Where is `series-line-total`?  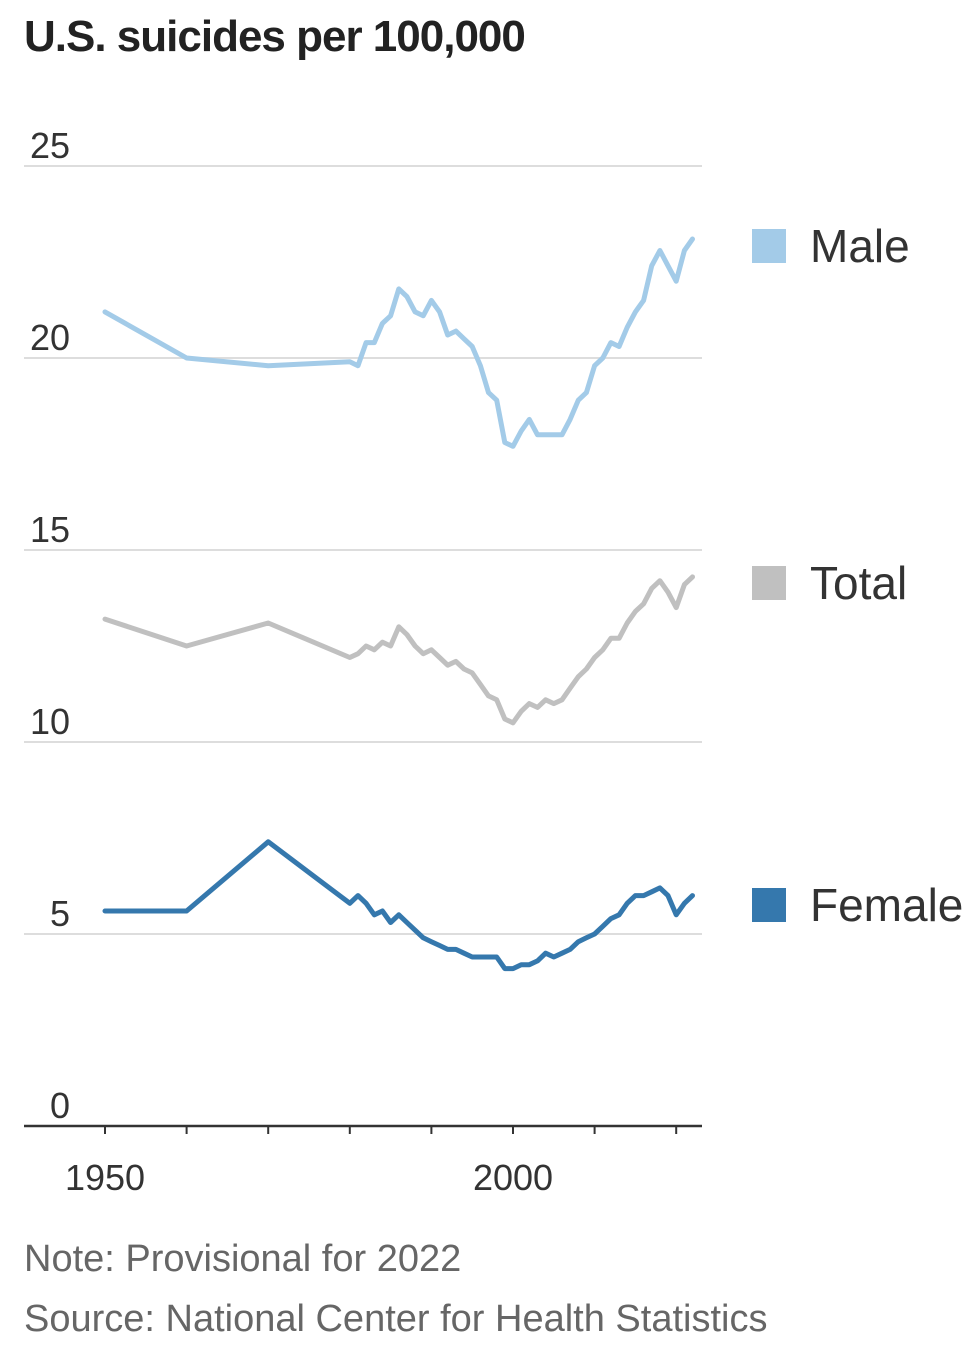 series-line-total is located at coordinates (398, 650).